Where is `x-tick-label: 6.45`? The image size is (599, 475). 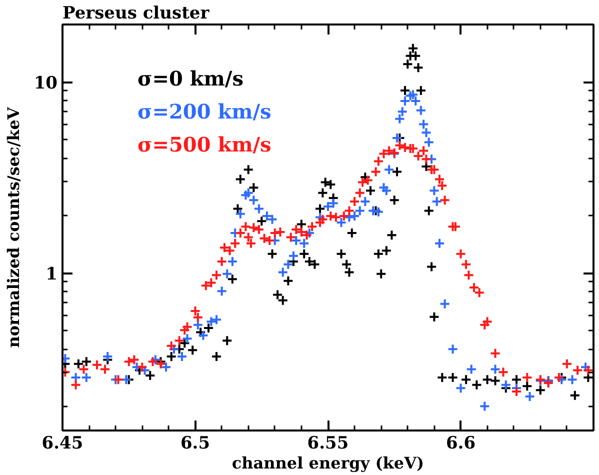
x-tick-label: 6.45 is located at coordinates (63, 444).